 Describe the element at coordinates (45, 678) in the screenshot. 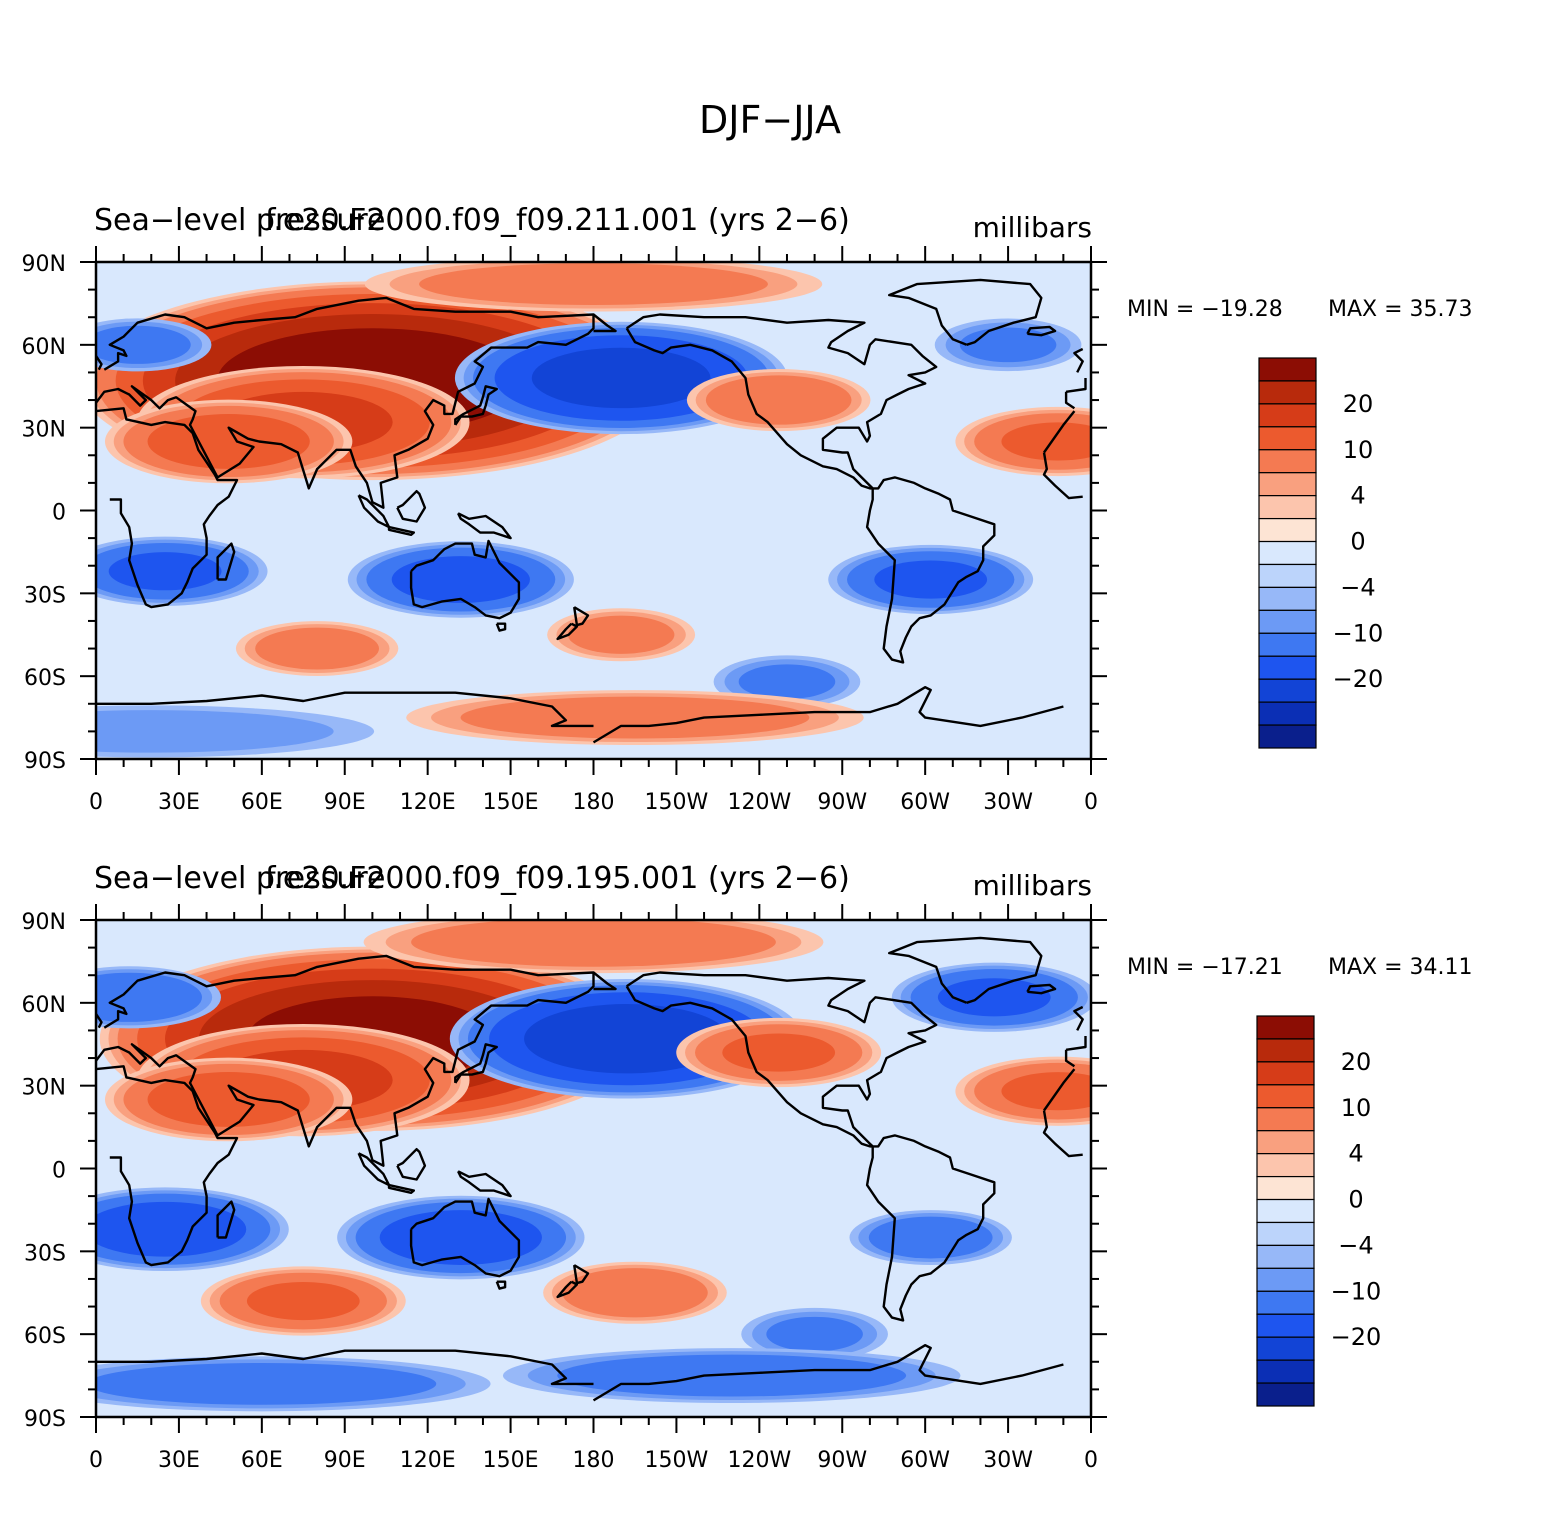

I see `lat-label: 60S` at that location.